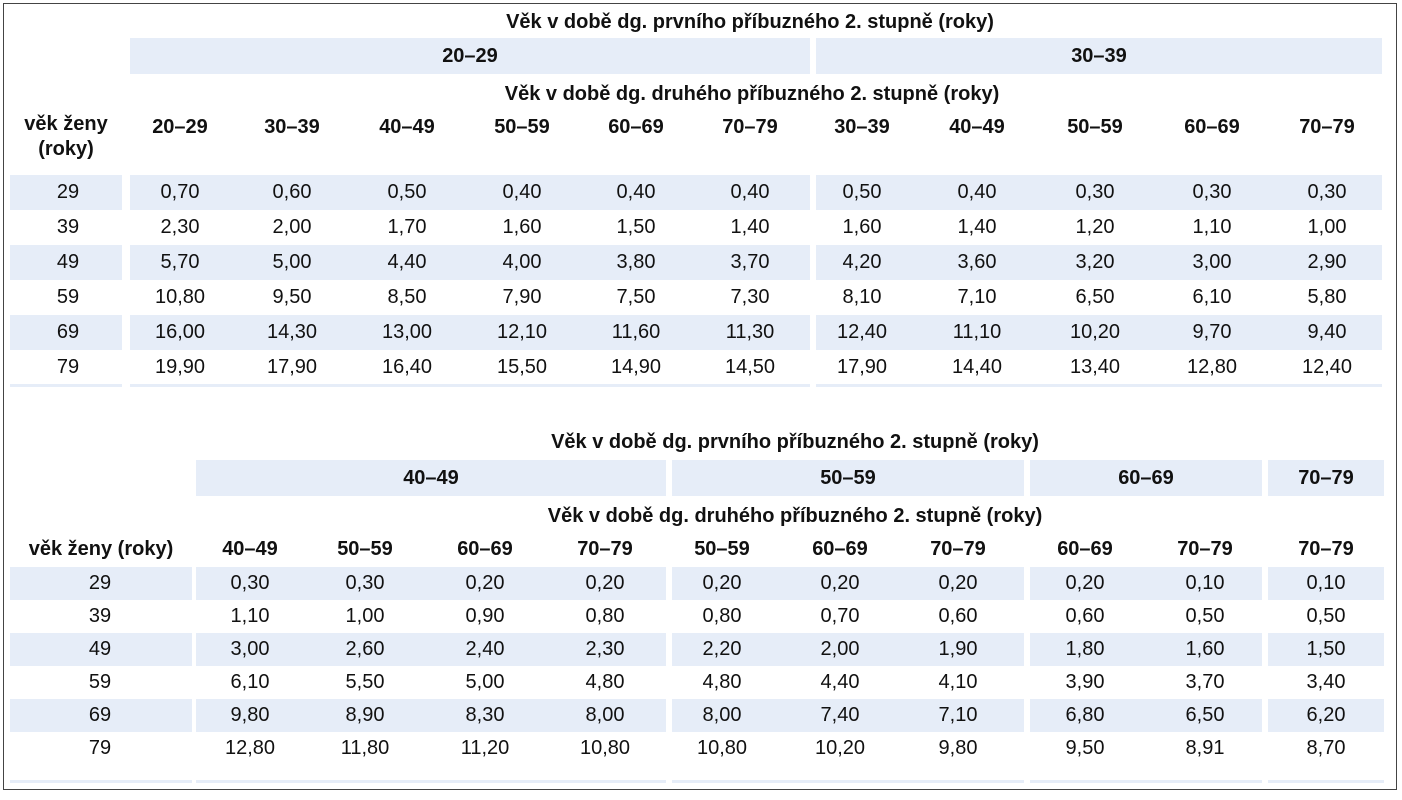 This screenshot has height=800, width=1402. What do you see at coordinates (605, 715) in the screenshot?
I see `risk-value-cell: 8,00` at bounding box center [605, 715].